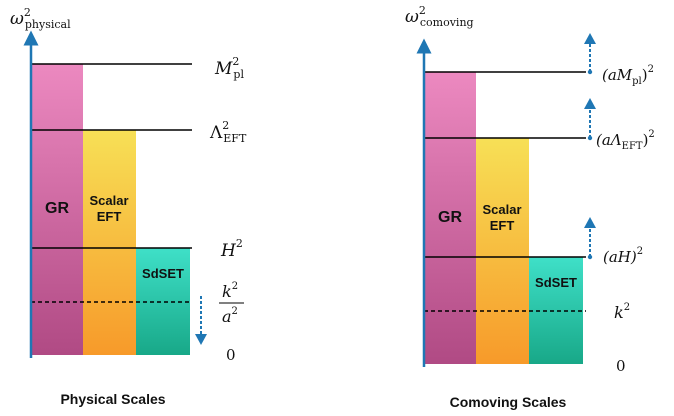 The height and width of the screenshot is (416, 674). What do you see at coordinates (201, 339) in the screenshot?
I see `down-arrow-head` at bounding box center [201, 339].